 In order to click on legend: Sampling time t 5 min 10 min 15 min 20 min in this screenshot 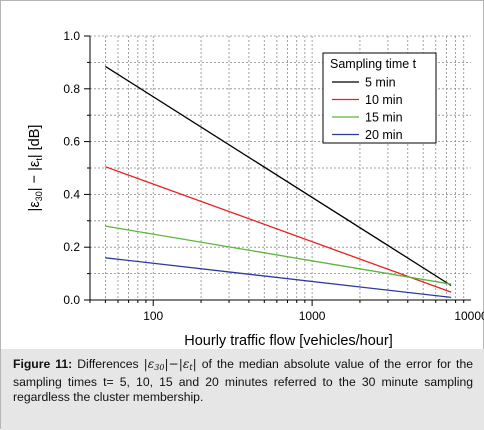, I will do `click(379, 98)`.